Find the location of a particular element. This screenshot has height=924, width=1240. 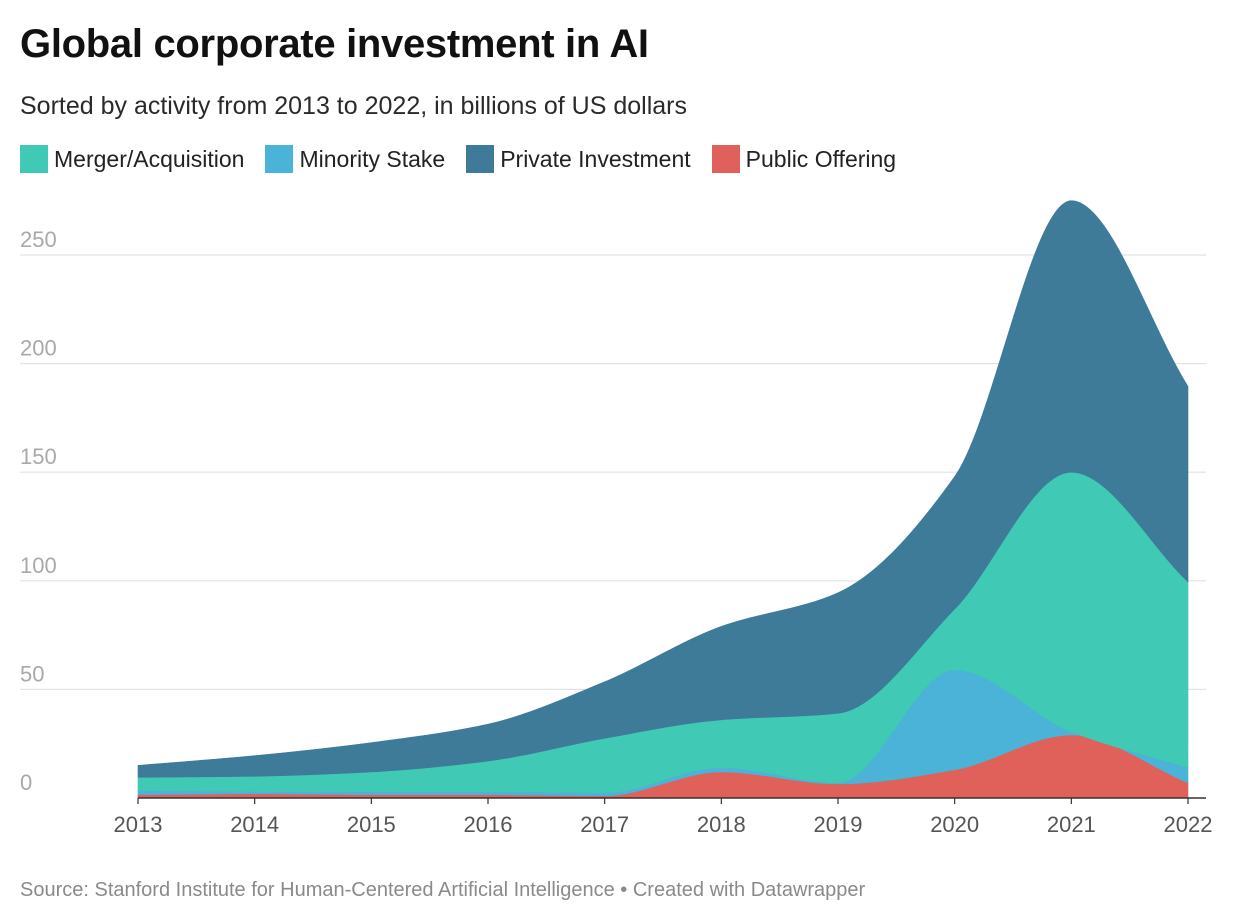

x-tick-label: 2015 is located at coordinates (371, 824).